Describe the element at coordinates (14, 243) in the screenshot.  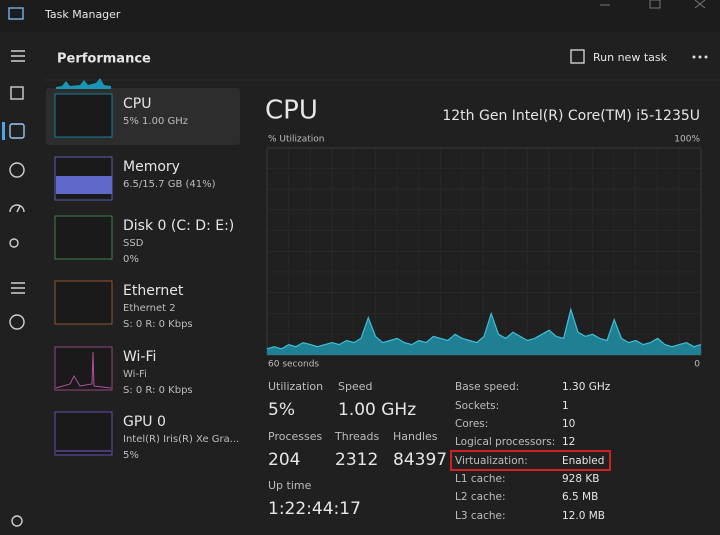
I see `nav-users` at that location.